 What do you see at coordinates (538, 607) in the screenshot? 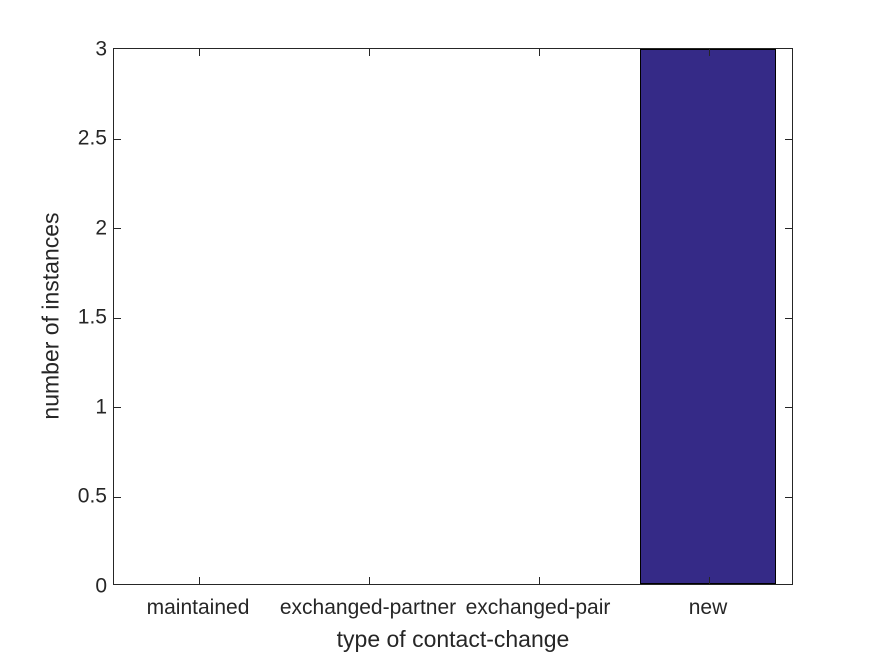
I see `x-tick-label-exchanged-pair: exchanged-pair` at bounding box center [538, 607].